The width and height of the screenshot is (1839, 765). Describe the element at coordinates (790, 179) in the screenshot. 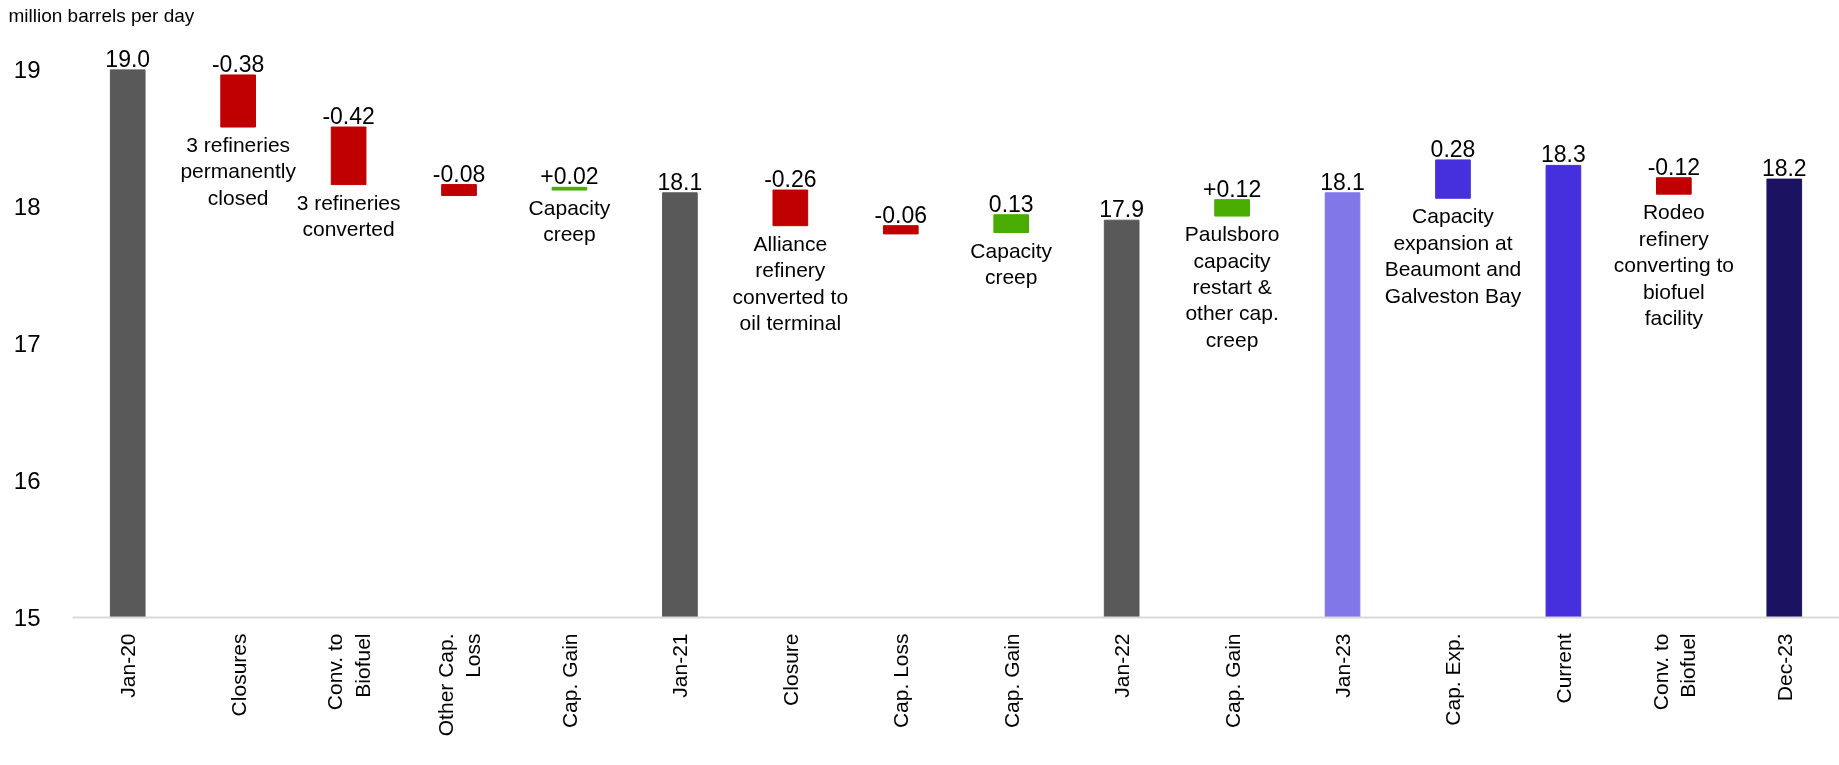

I see `data-label: -0.26` at that location.